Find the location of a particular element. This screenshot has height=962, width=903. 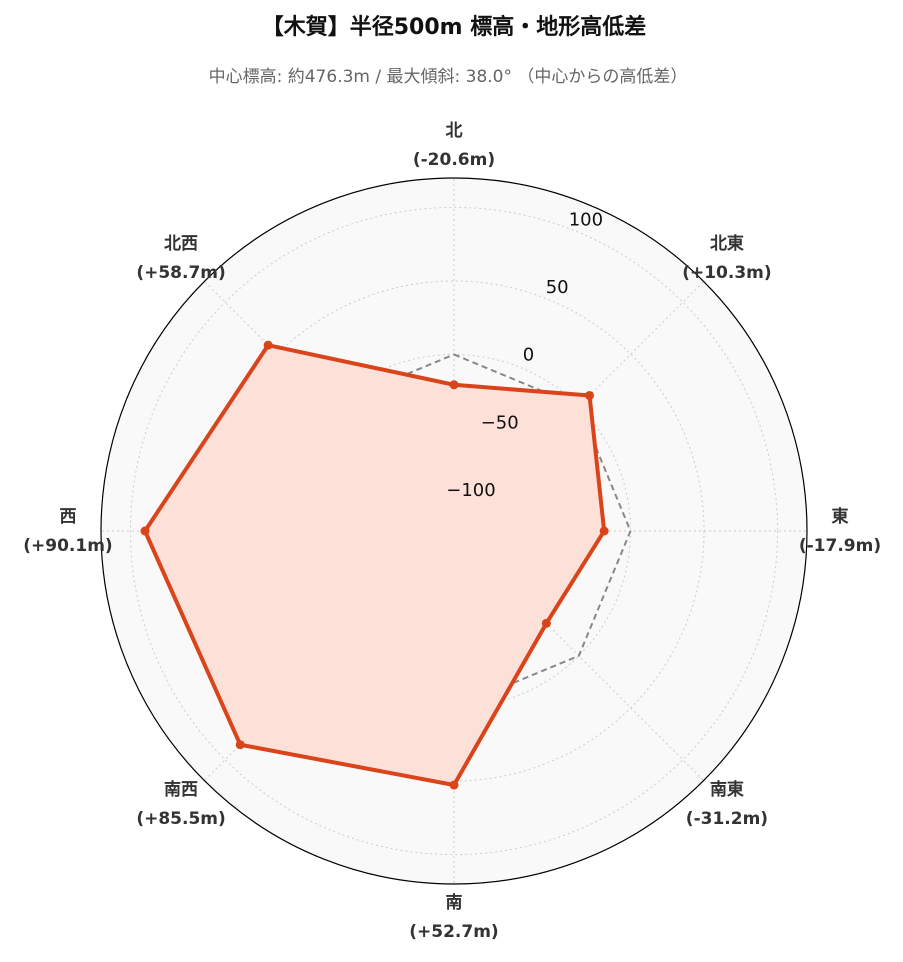

category-label: 南西 is located at coordinates (181, 789).